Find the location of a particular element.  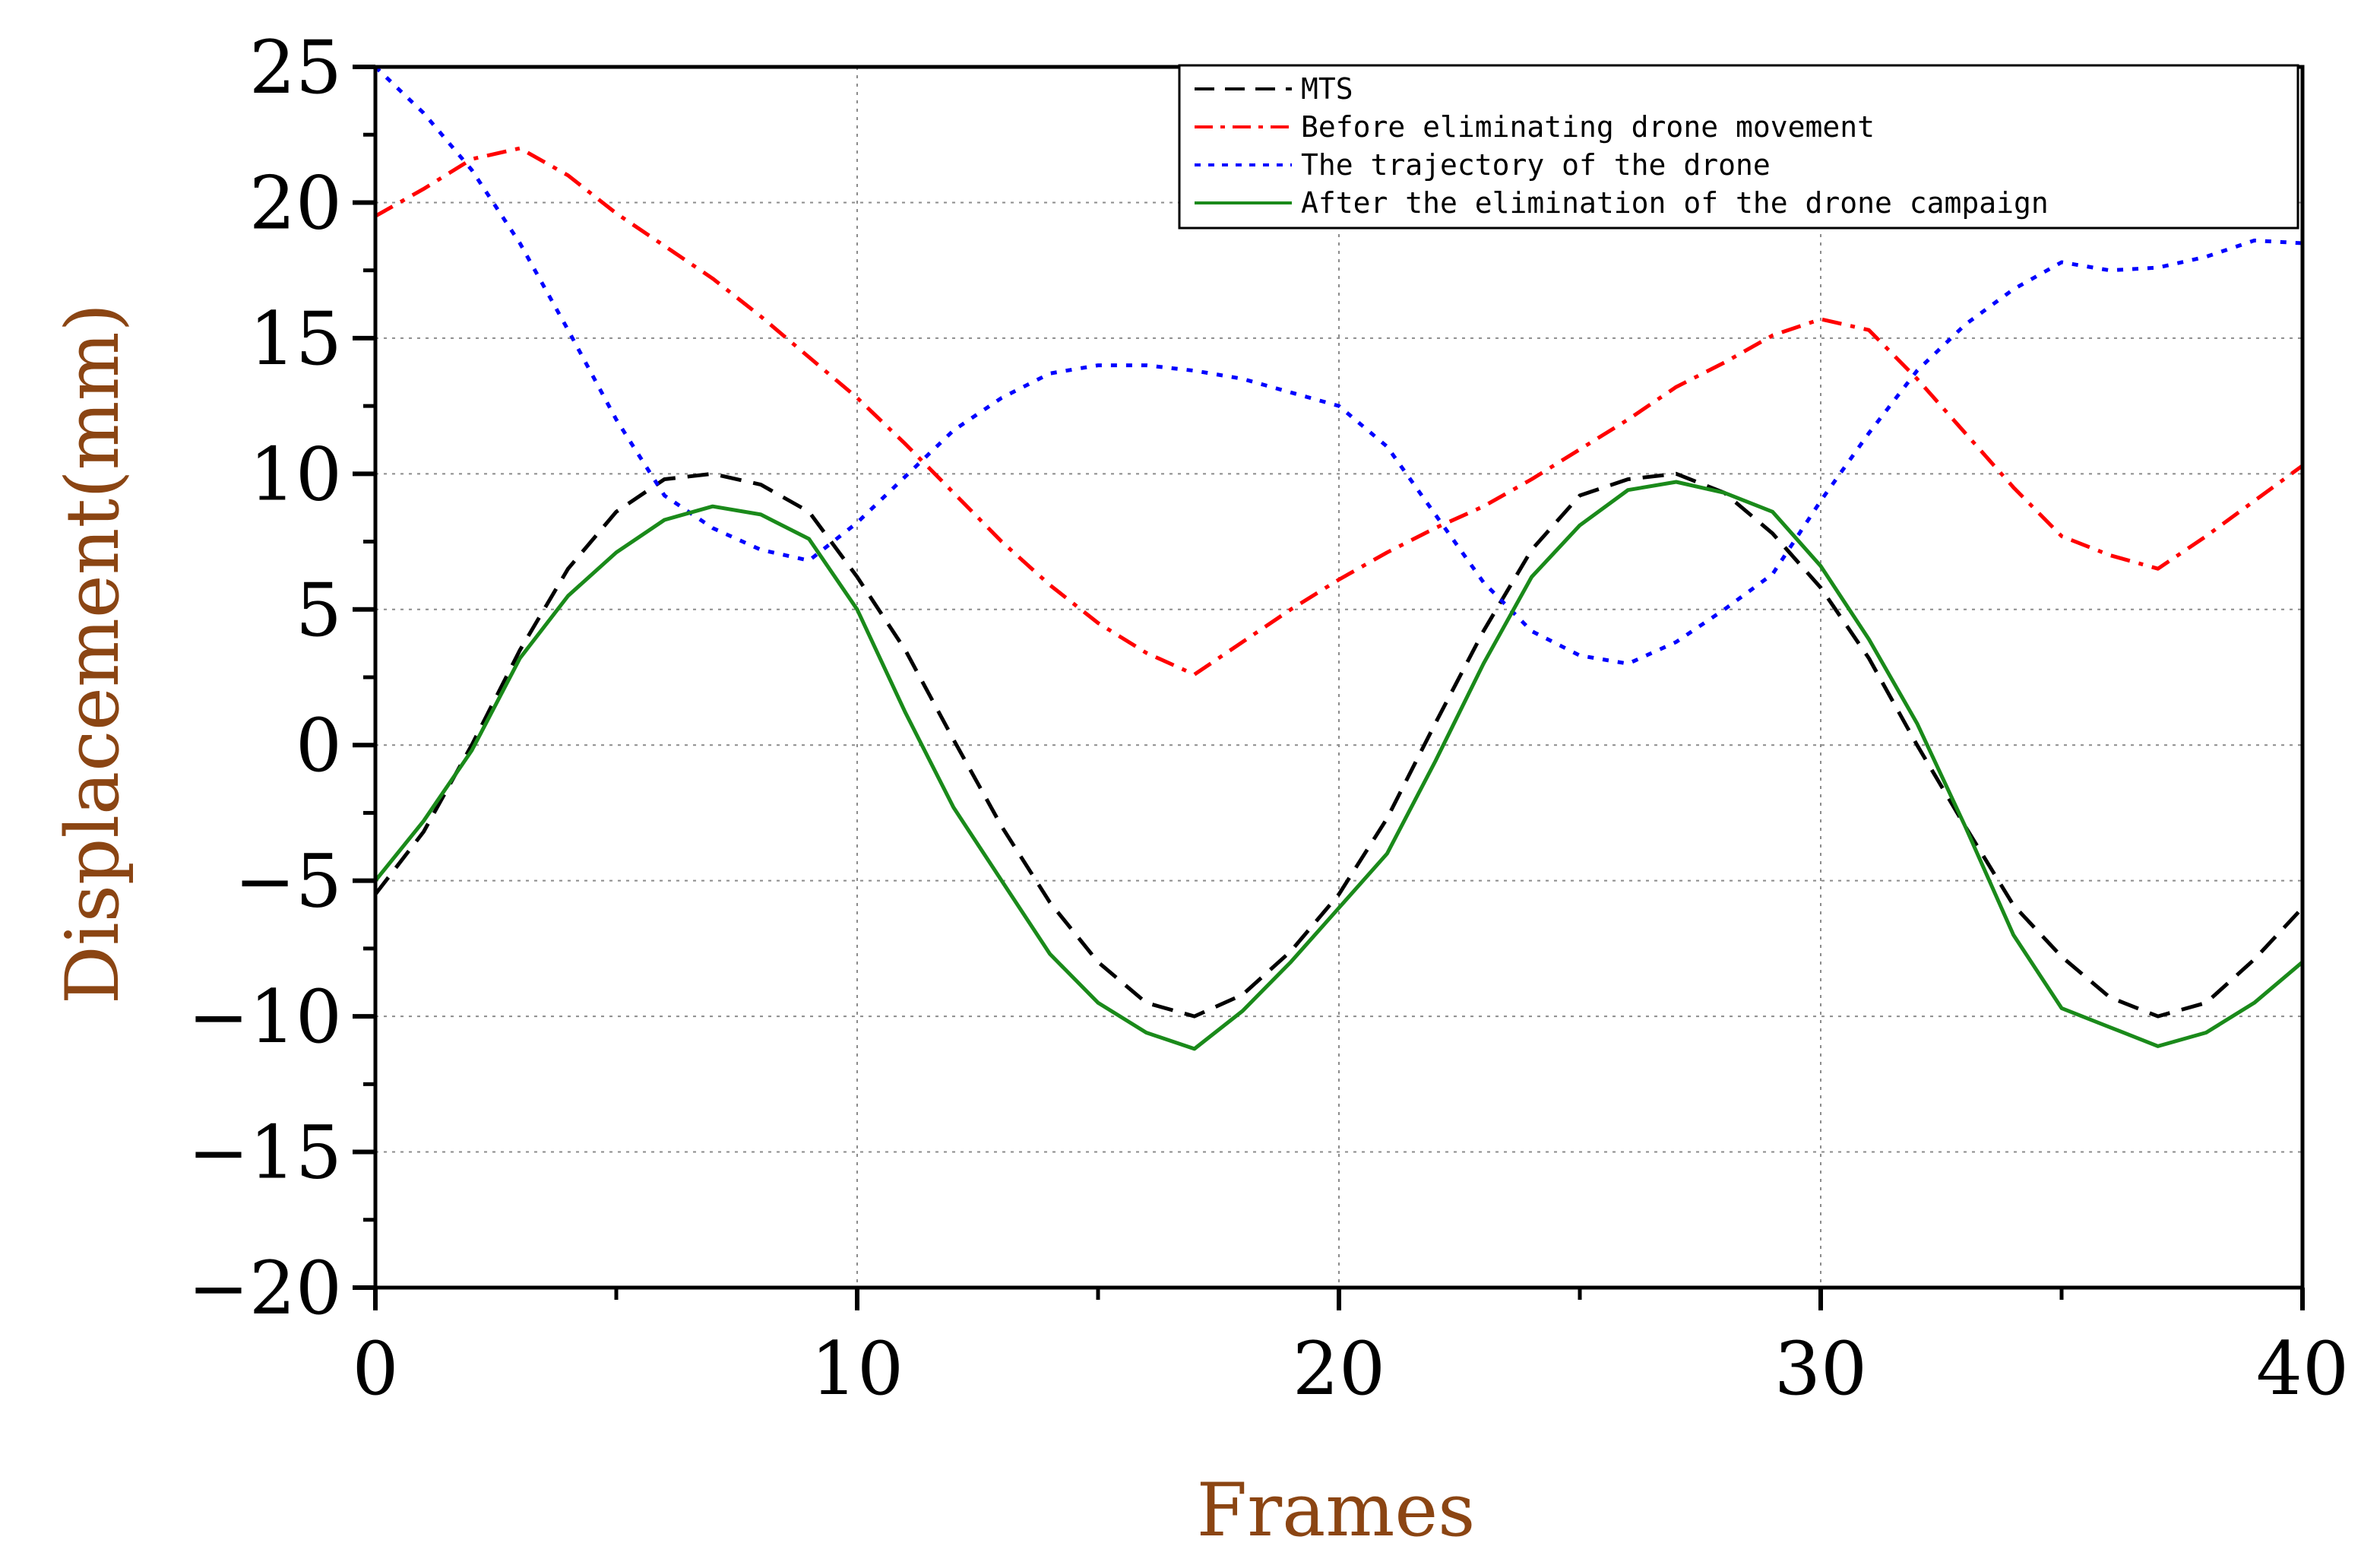

x-tick-label: 20 is located at coordinates (1339, 1369).